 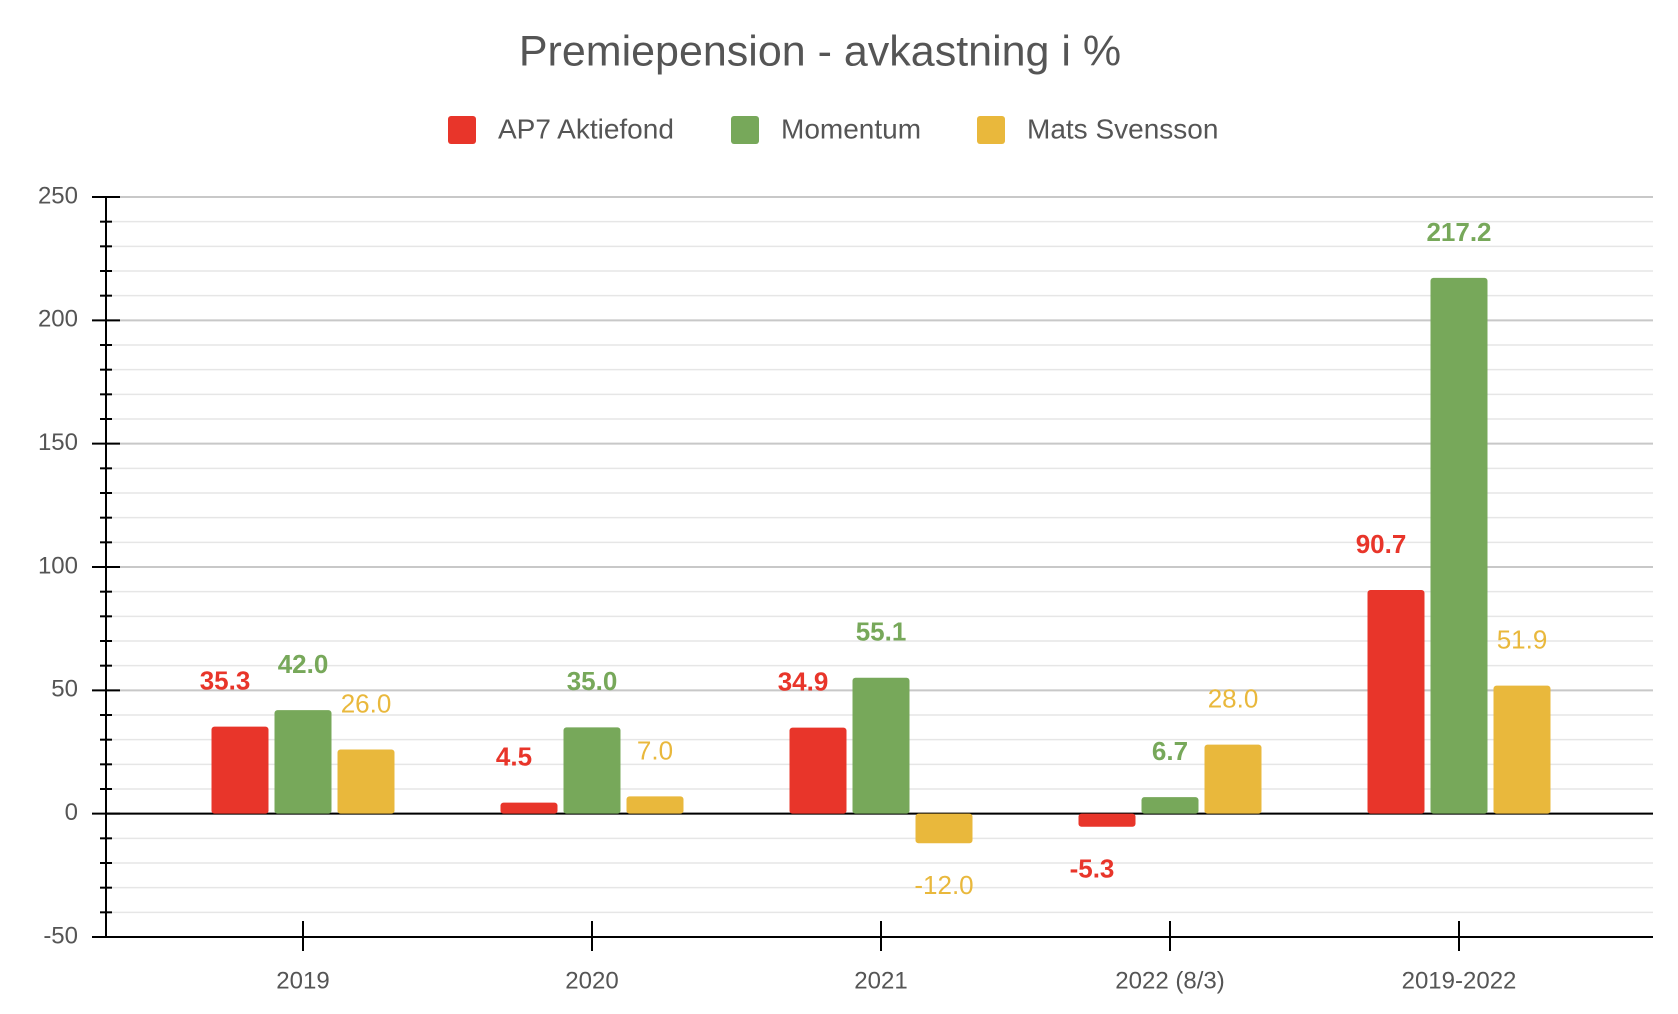 What do you see at coordinates (514, 756) in the screenshot?
I see `data-label: 4.5` at bounding box center [514, 756].